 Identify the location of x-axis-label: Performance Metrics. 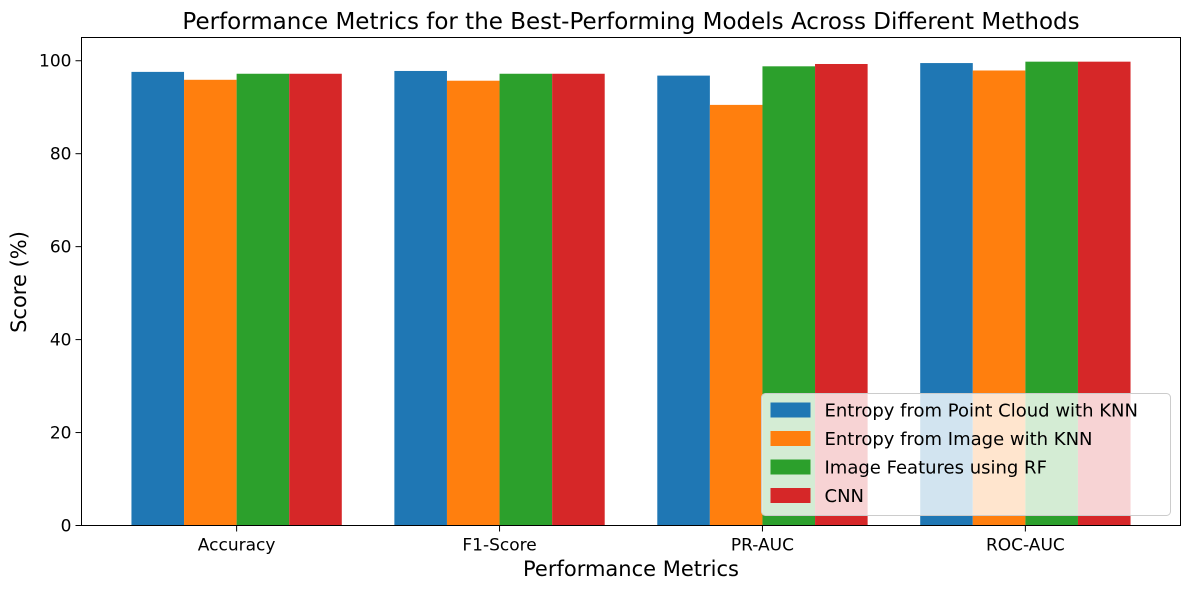
(631, 569).